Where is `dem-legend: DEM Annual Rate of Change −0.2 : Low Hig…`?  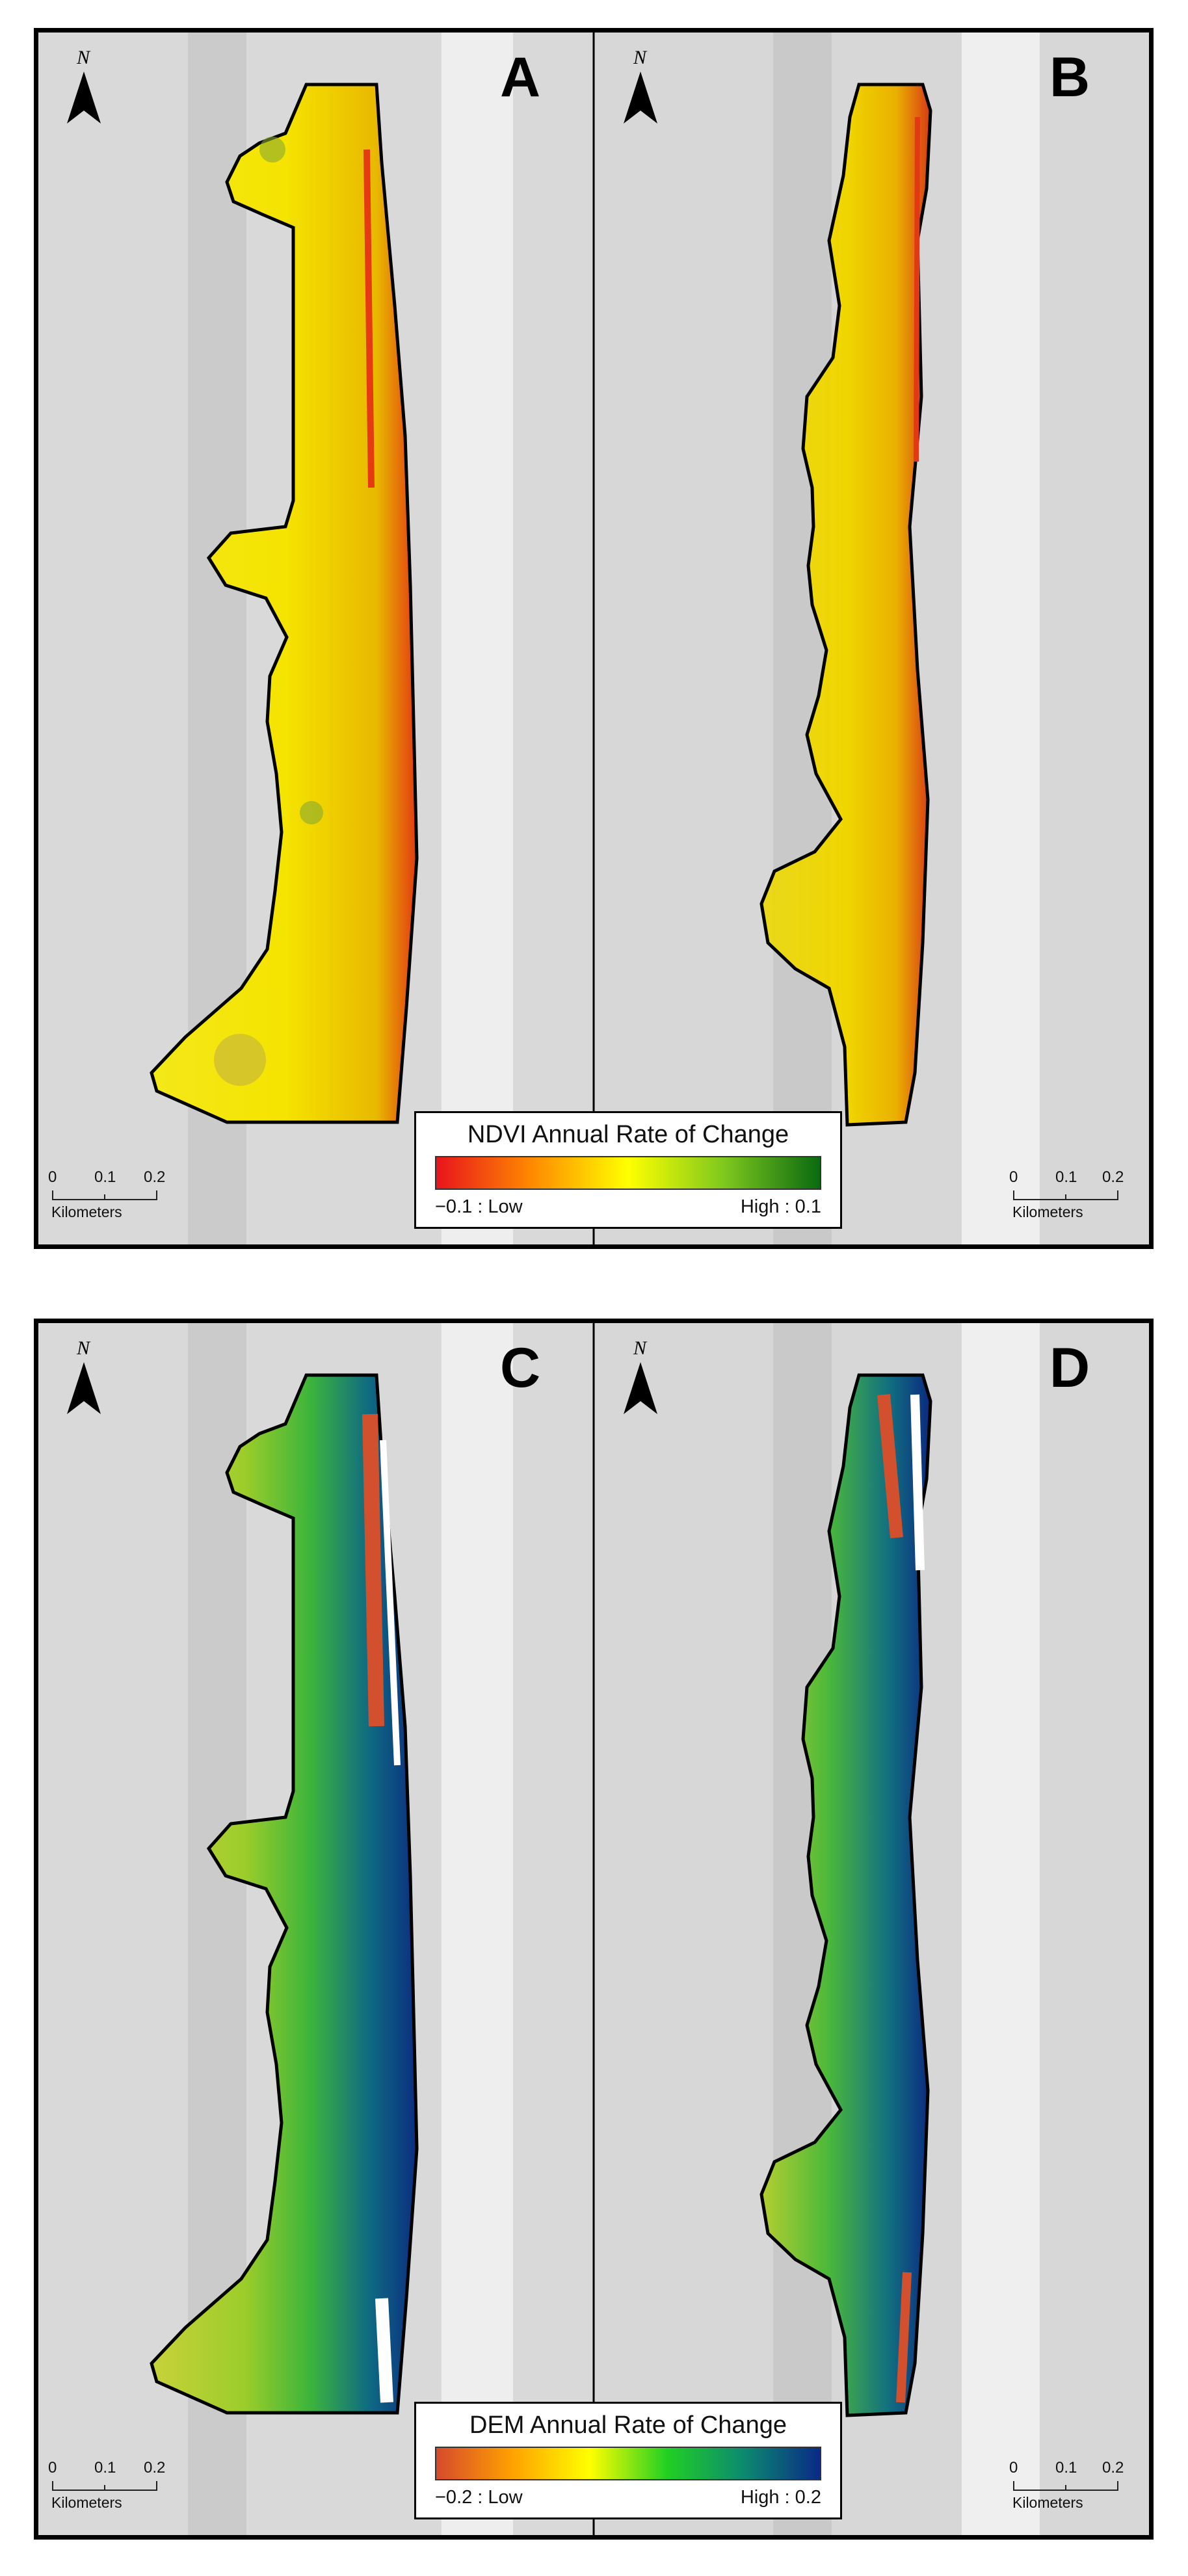
dem-legend: DEM Annual Rate of Change −0.2 : Low Hig… is located at coordinates (628, 2460).